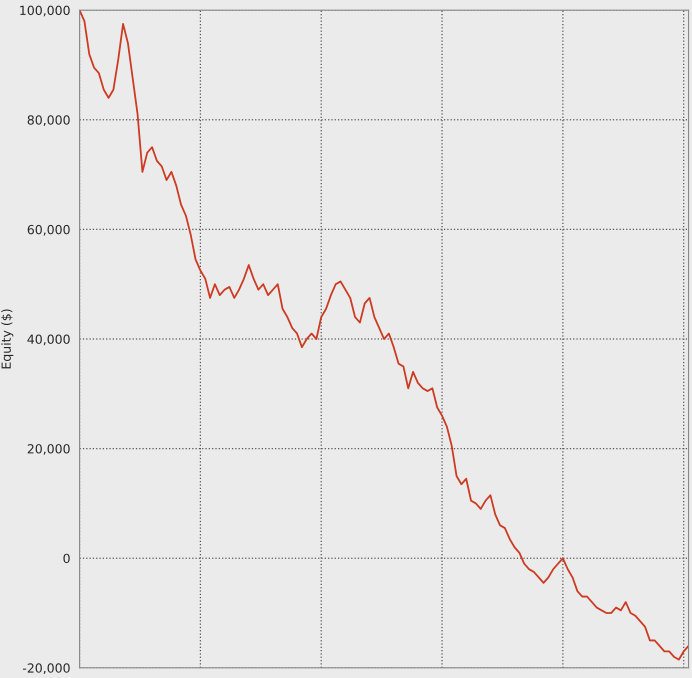 The height and width of the screenshot is (678, 692). What do you see at coordinates (7, 338) in the screenshot?
I see `y-axis-title: Equity ($)` at bounding box center [7, 338].